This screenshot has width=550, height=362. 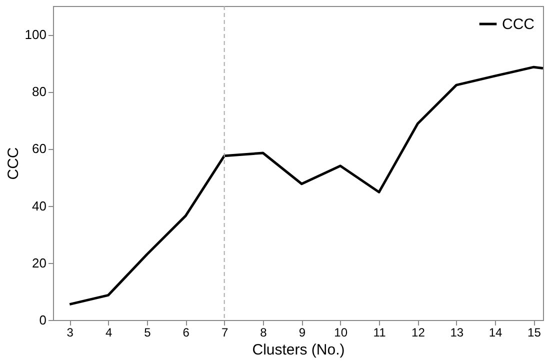 What do you see at coordinates (13, 163) in the screenshot?
I see `y-axis-title: CCC` at bounding box center [13, 163].